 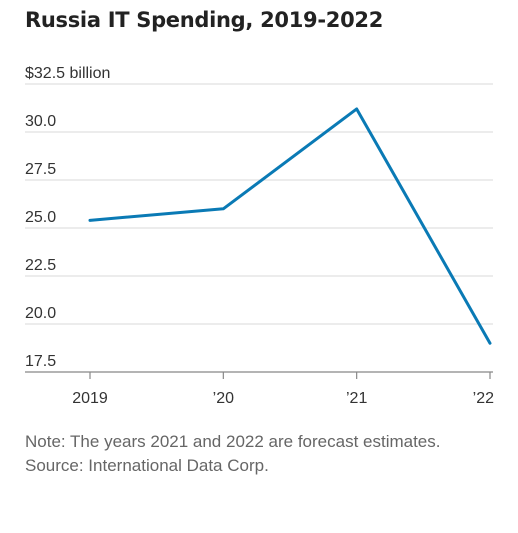 I want to click on y-tick-label: 20.0, so click(x=40, y=313).